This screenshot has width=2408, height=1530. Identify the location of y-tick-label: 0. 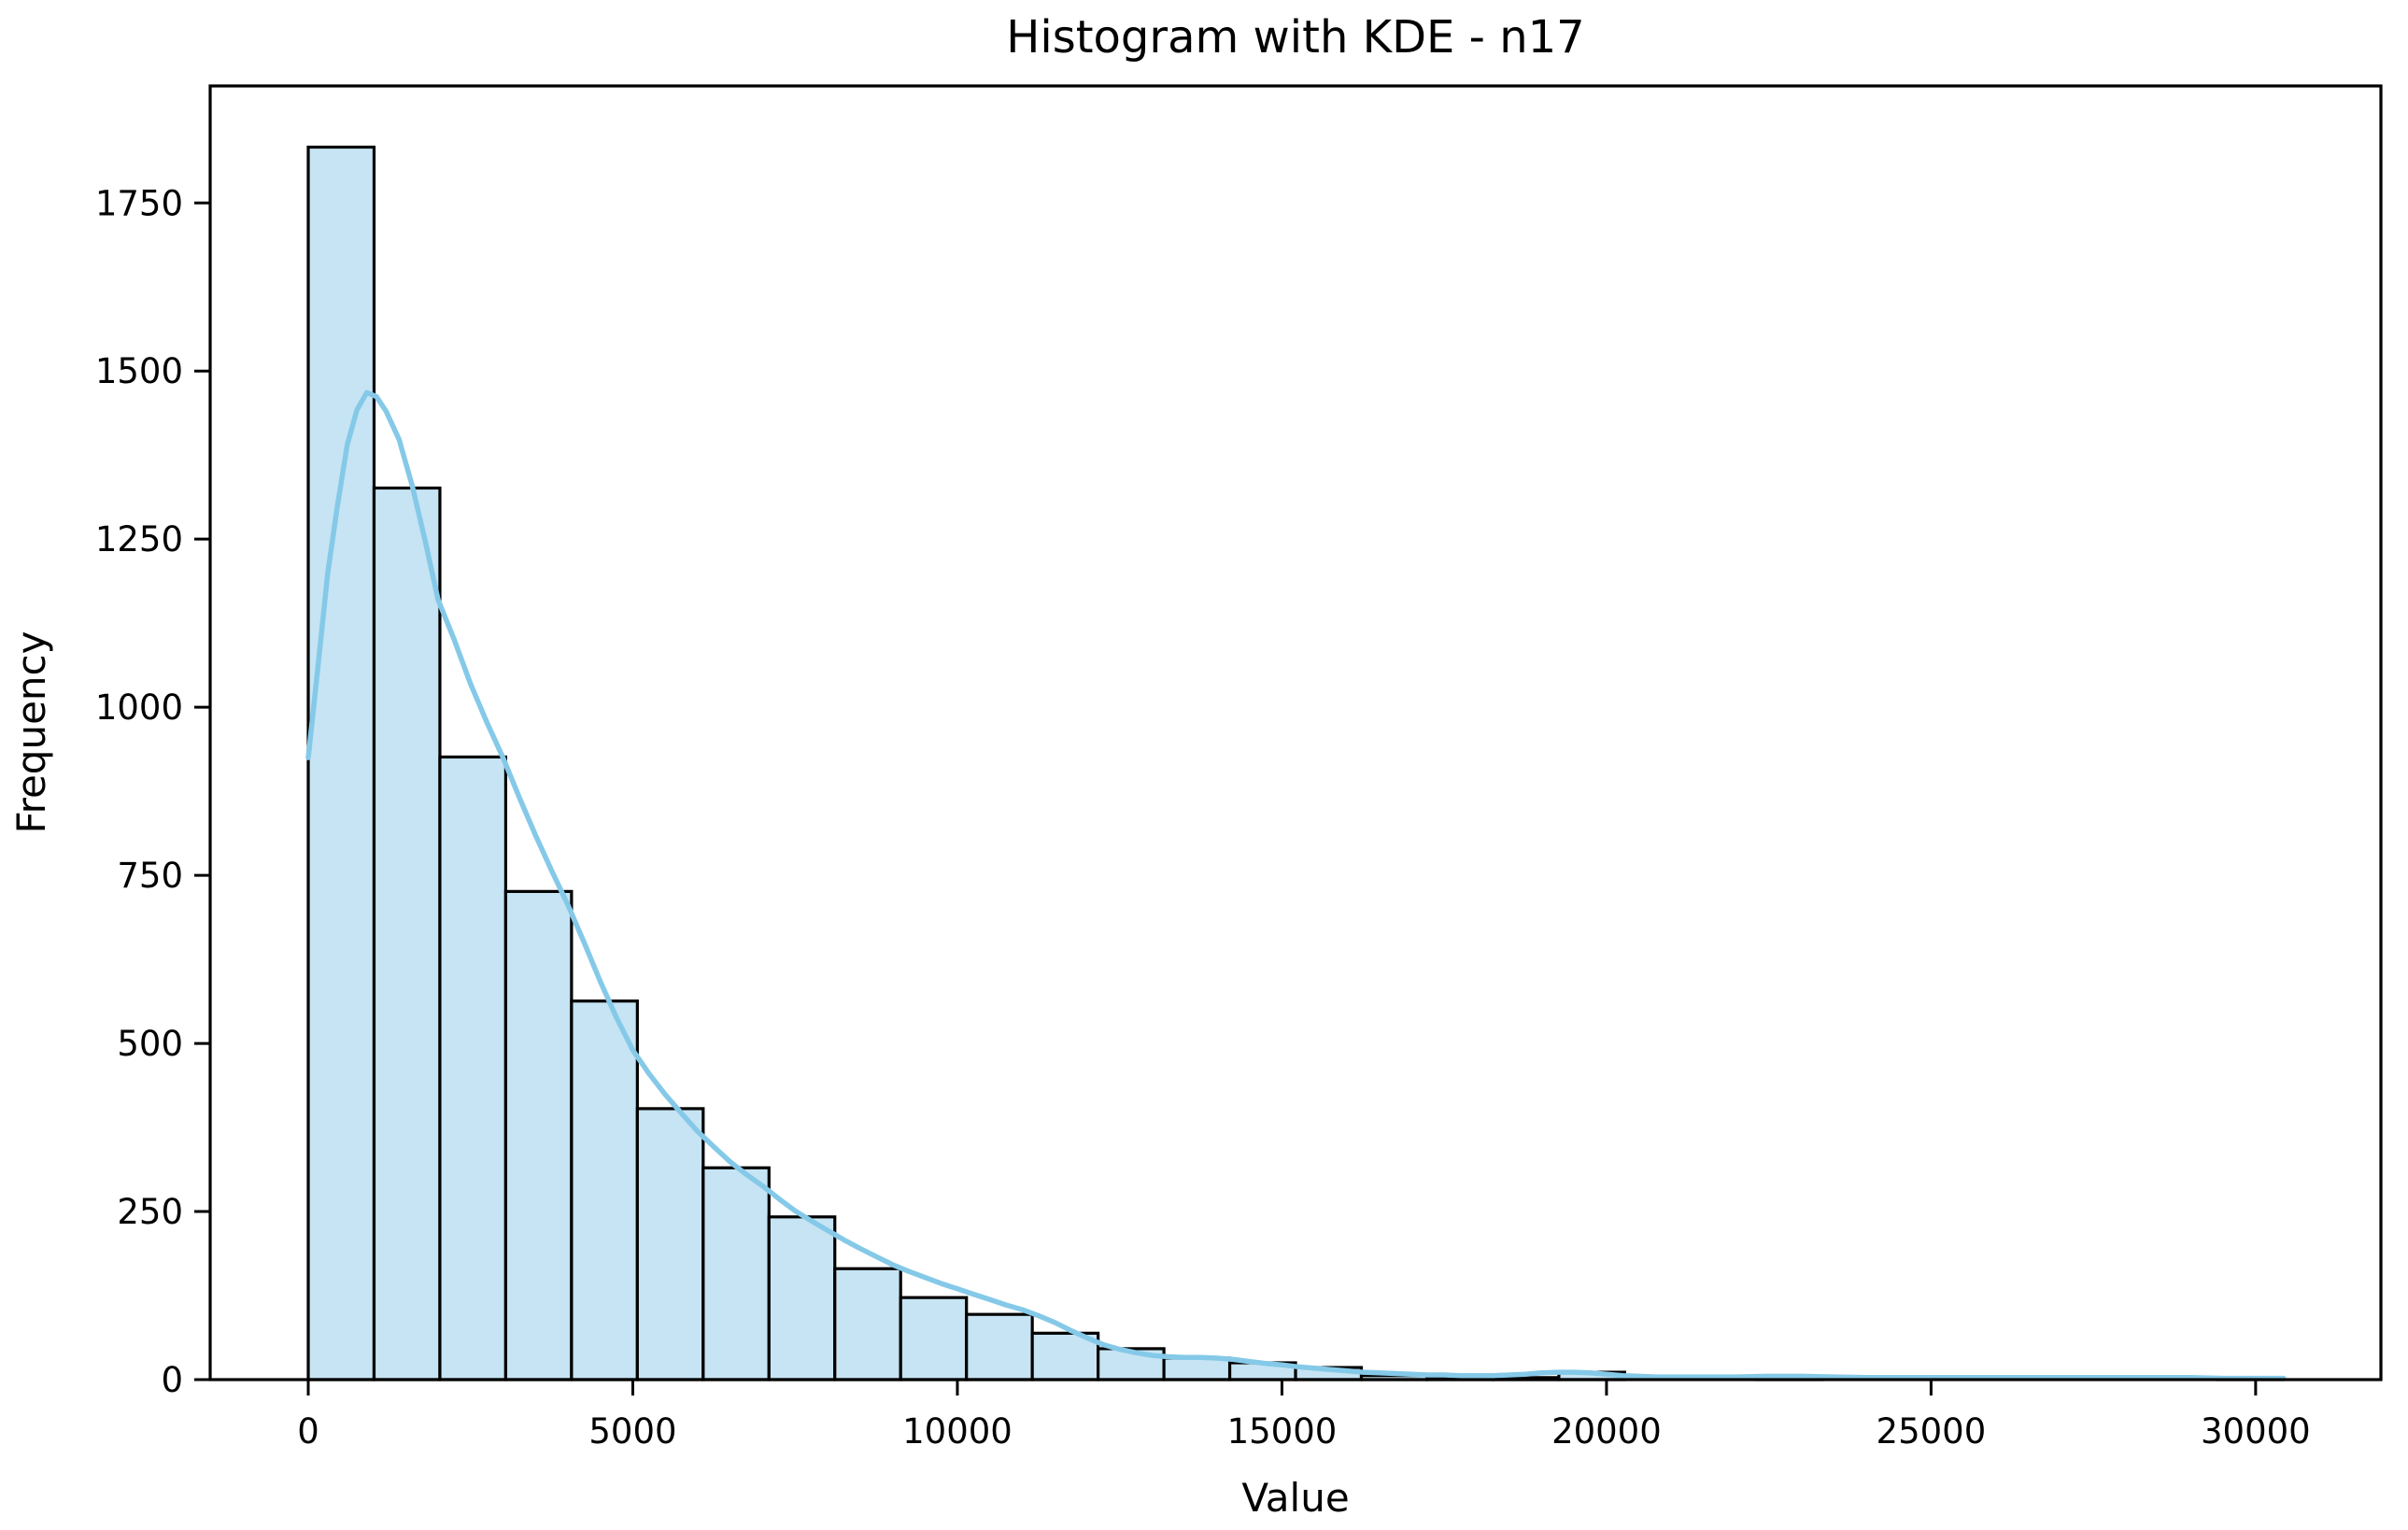
(172, 1380).